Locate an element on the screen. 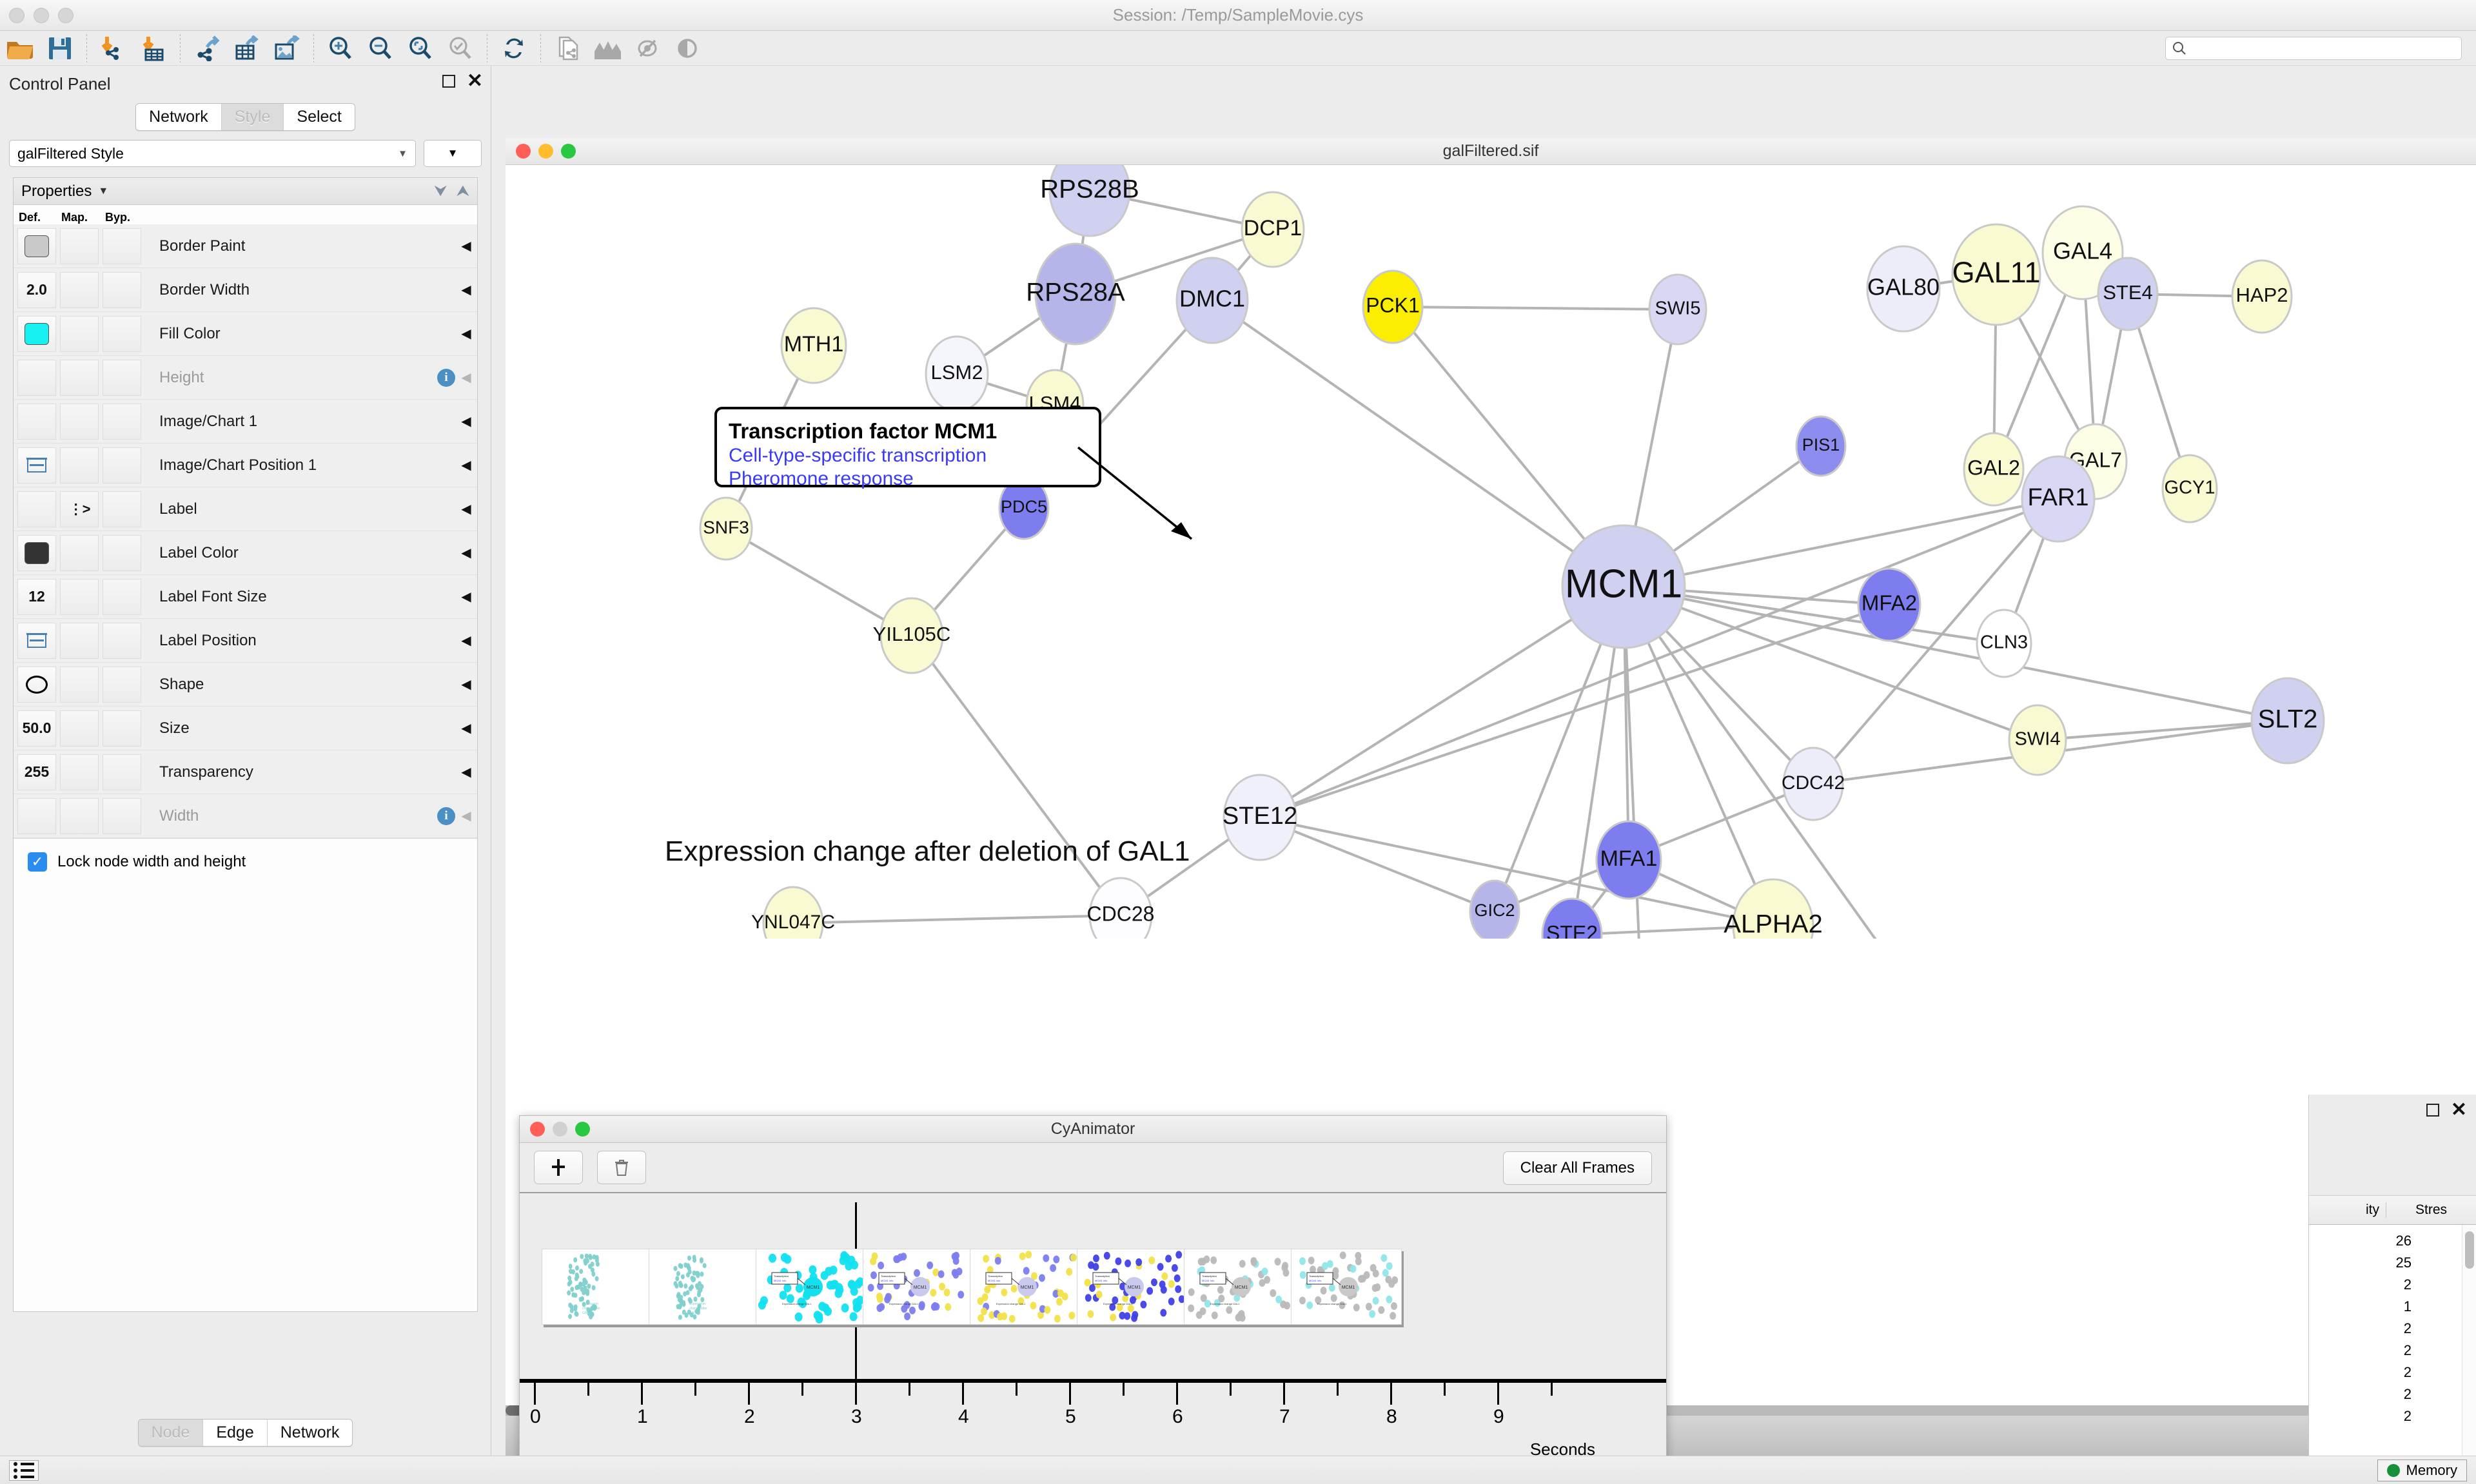  close-network-window-button is located at coordinates (523, 151).